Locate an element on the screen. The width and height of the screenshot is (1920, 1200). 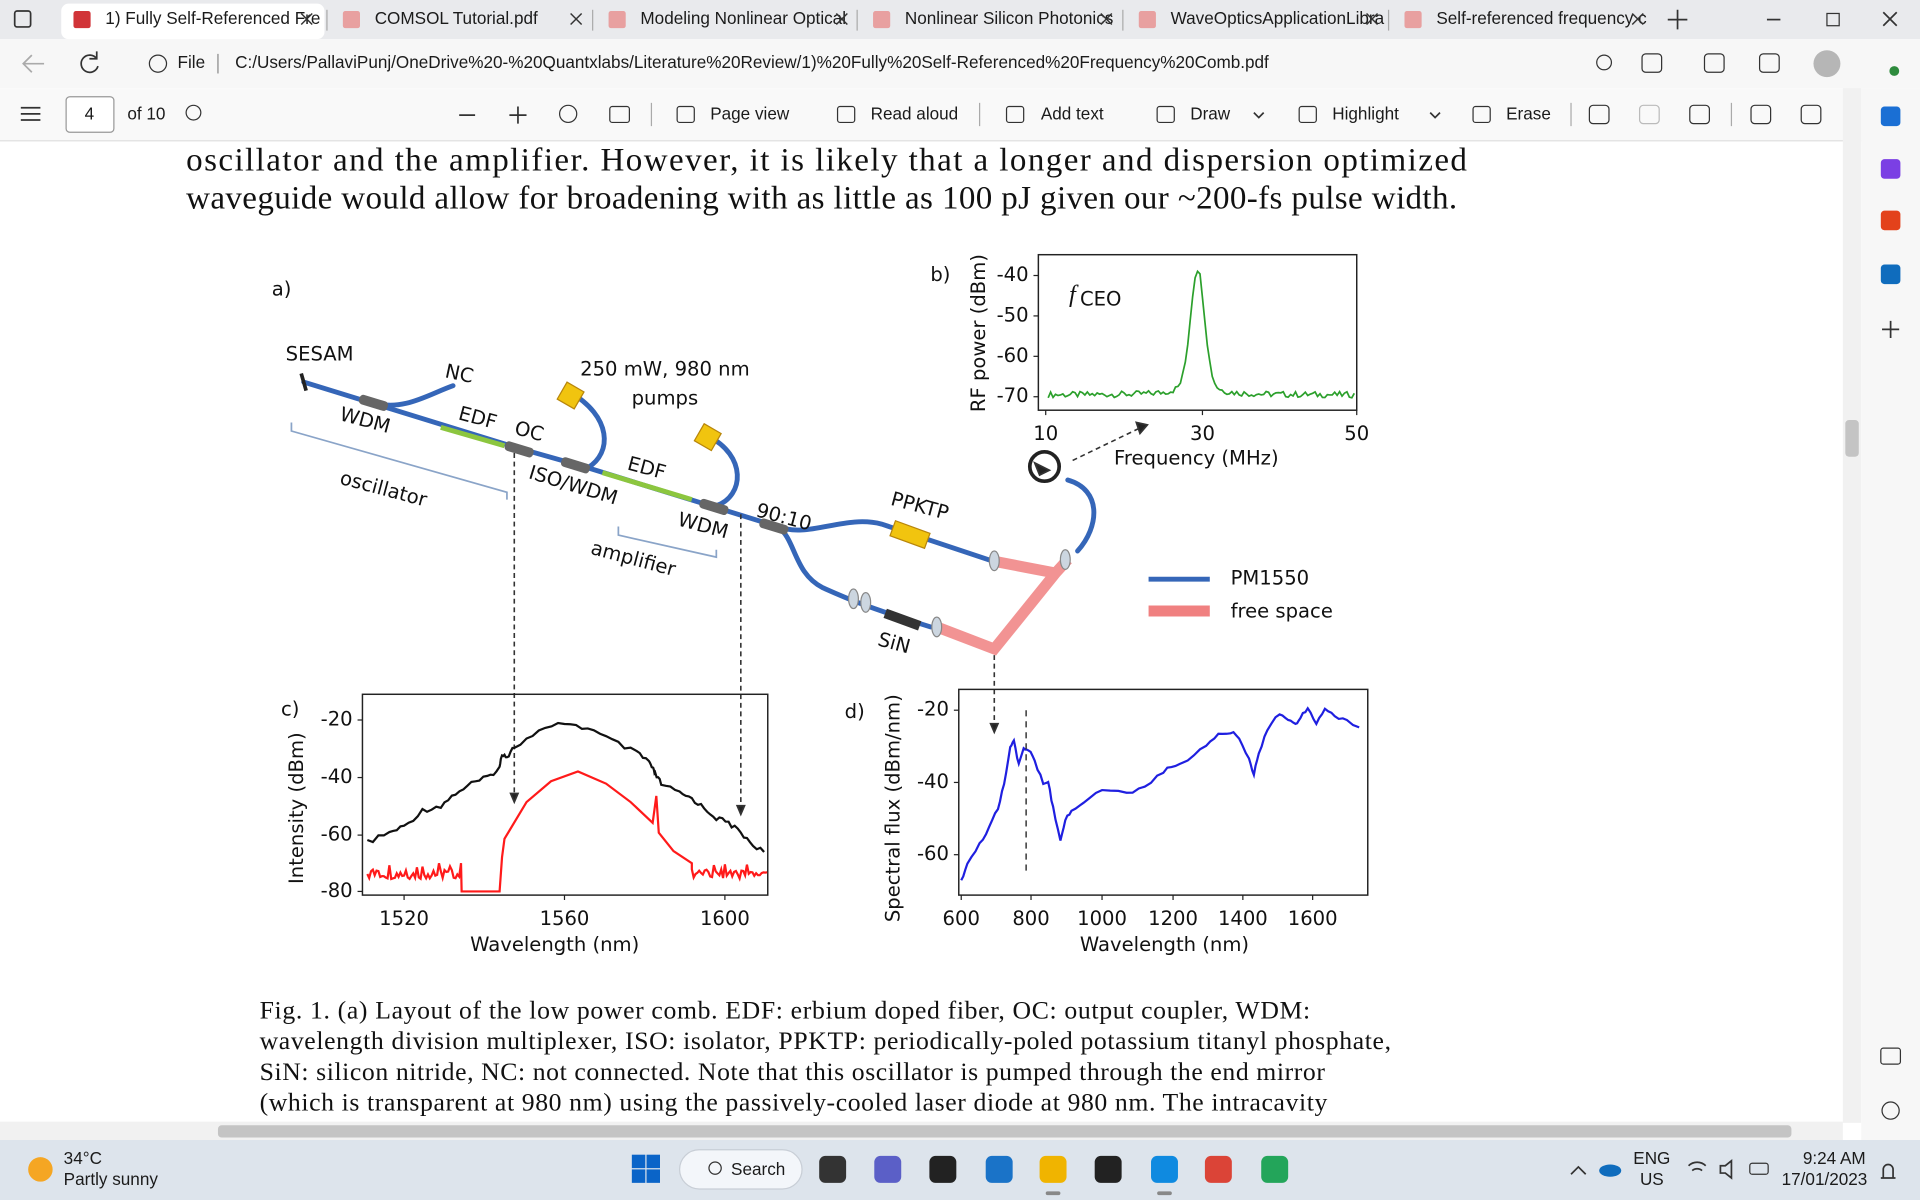
menu-dots is located at coordinates (1894, 71).